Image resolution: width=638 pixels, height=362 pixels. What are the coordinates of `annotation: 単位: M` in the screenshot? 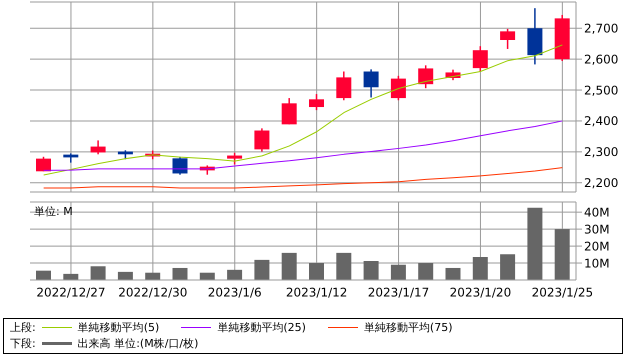 It's located at (53, 211).